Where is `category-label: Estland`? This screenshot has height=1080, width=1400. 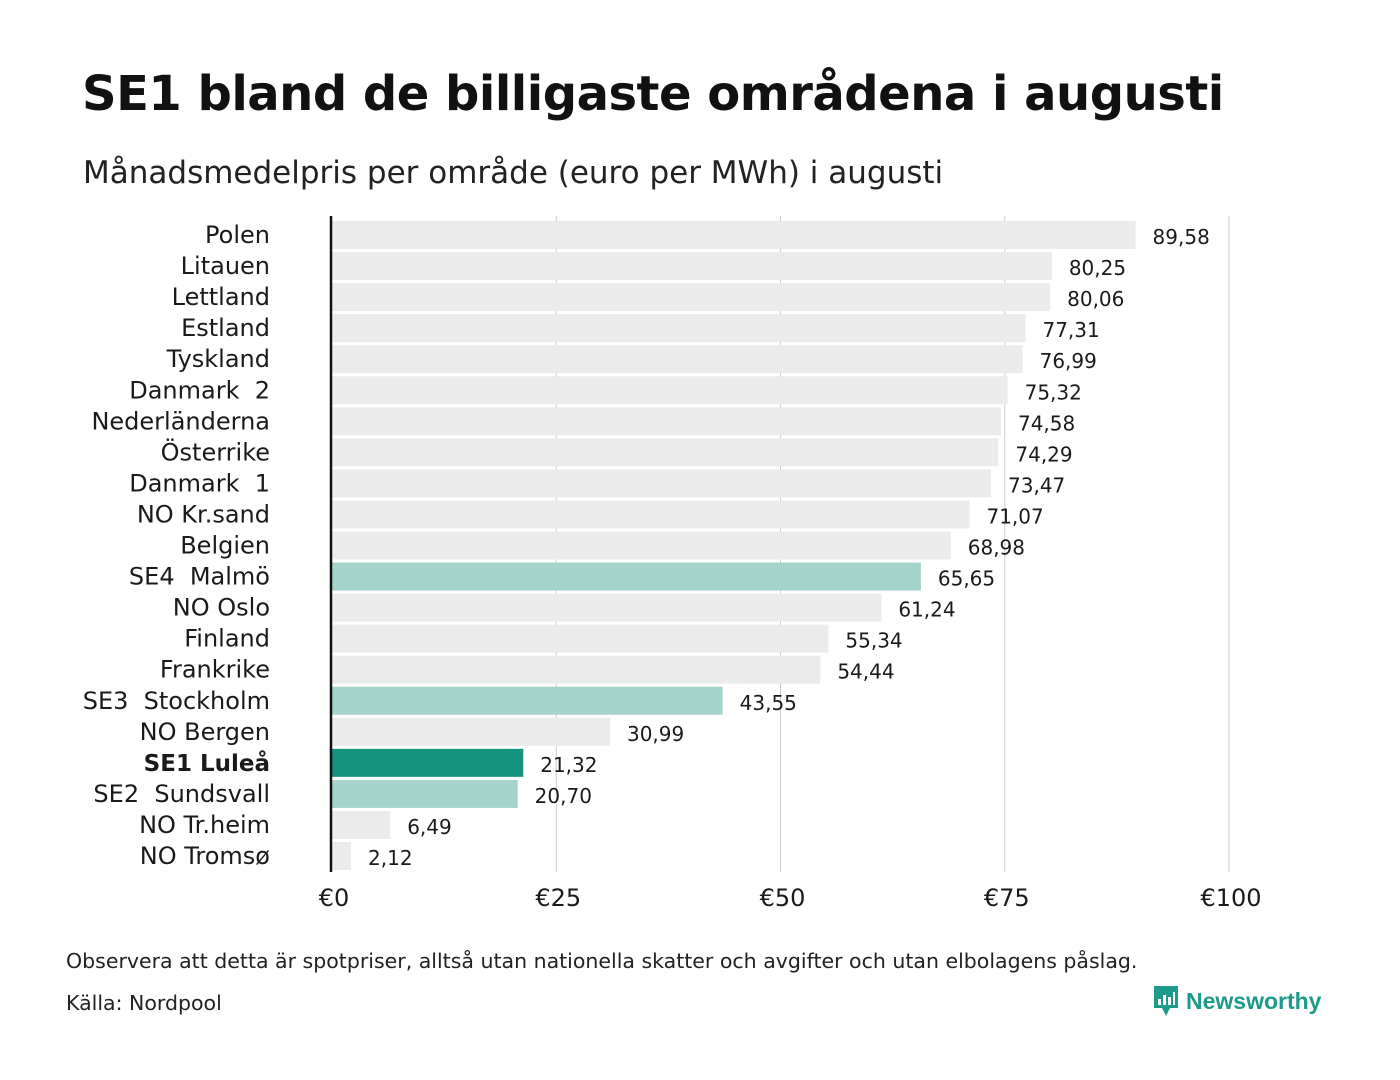
category-label: Estland is located at coordinates (225, 328).